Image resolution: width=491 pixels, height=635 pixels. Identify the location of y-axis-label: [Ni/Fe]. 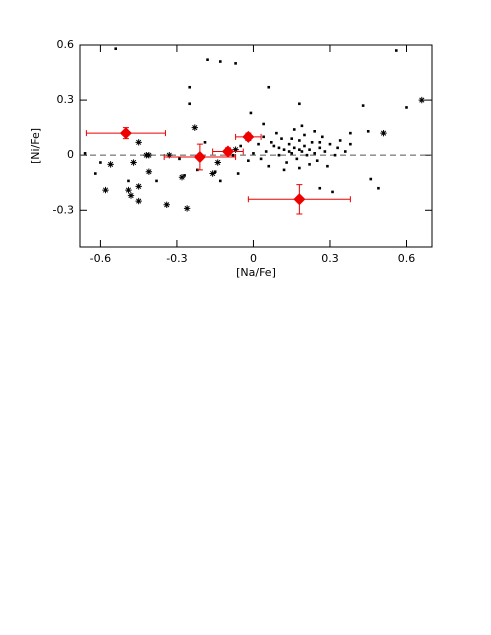
(35, 146).